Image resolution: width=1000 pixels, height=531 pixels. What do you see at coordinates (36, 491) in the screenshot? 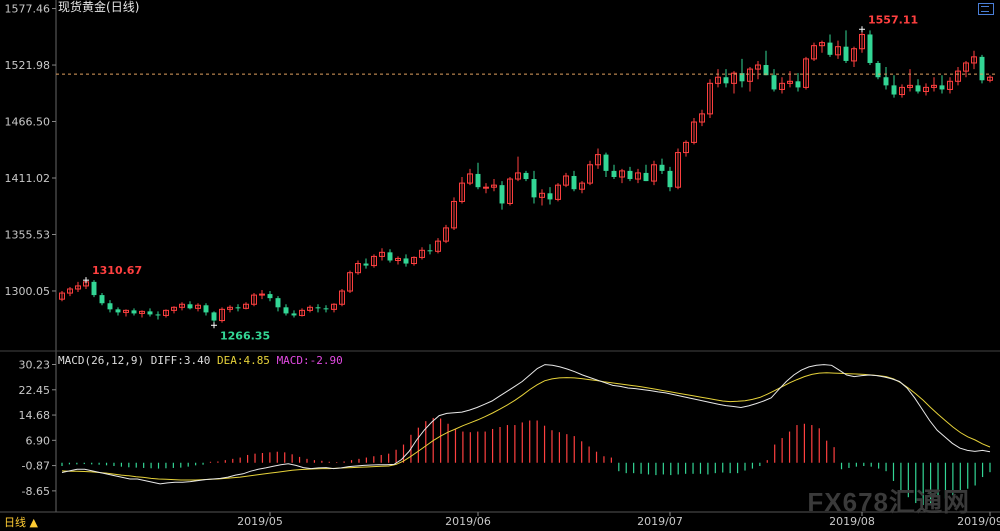
I see `macd-tick-label: -8.65` at bounding box center [36, 491].